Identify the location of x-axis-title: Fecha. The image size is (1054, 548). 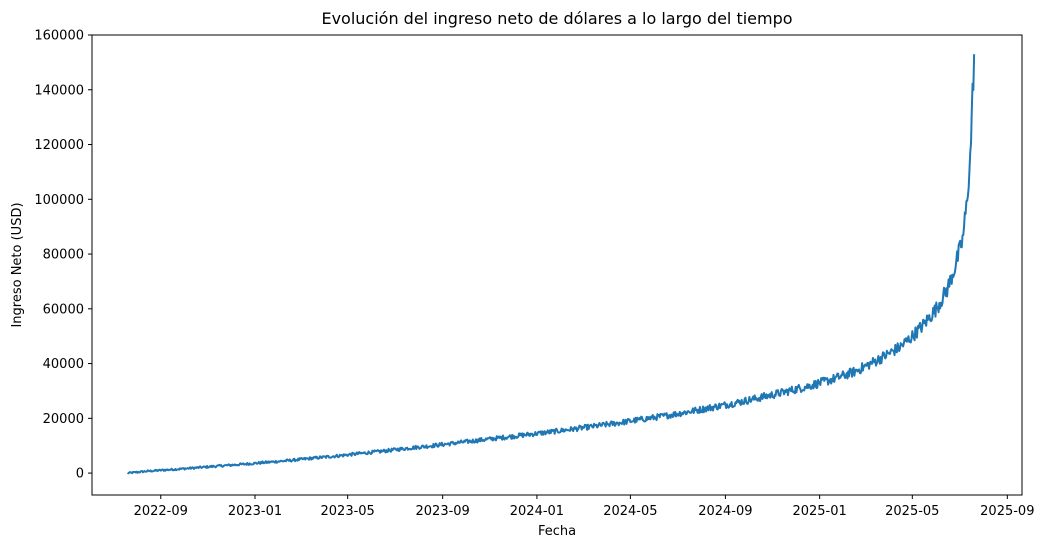
(557, 531).